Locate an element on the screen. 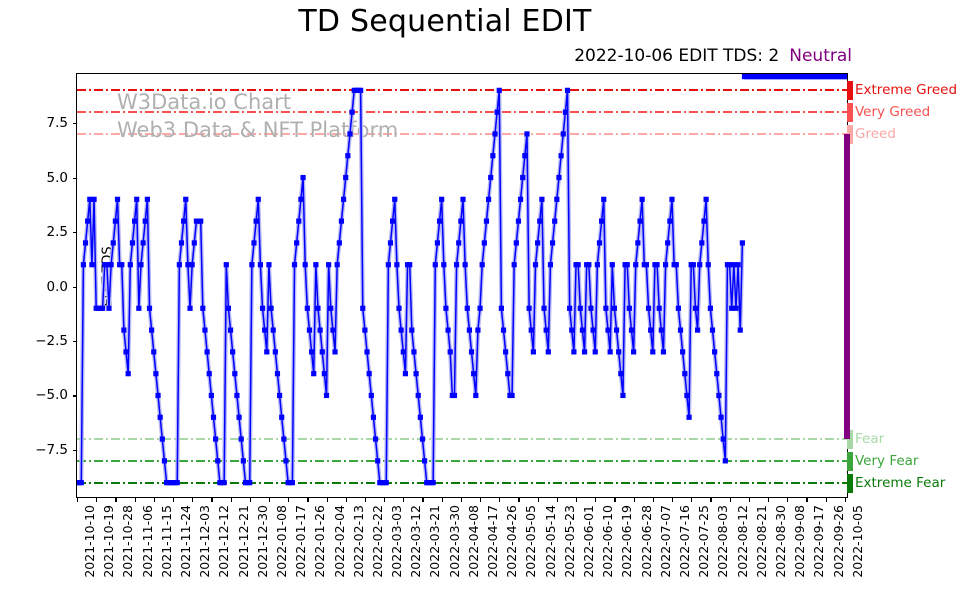 The height and width of the screenshot is (613, 967). subtitle-text: 2022-10-06 EDIT TDS: 2 is located at coordinates (677, 56).